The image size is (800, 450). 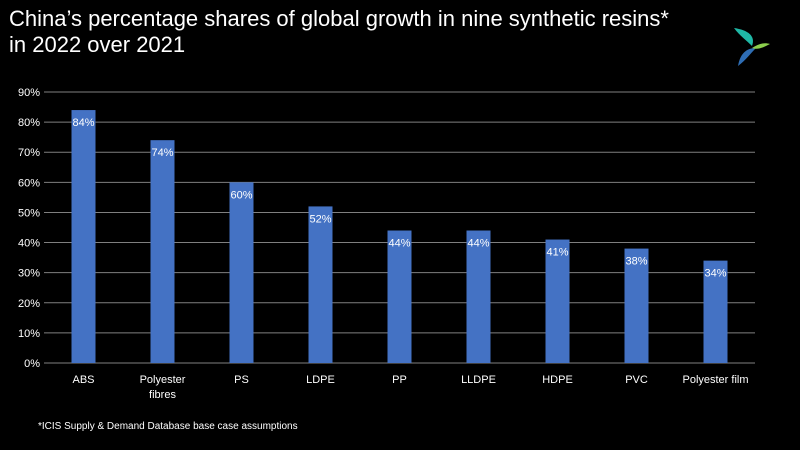 I want to click on y-tick-label: 90%, so click(x=29, y=93).